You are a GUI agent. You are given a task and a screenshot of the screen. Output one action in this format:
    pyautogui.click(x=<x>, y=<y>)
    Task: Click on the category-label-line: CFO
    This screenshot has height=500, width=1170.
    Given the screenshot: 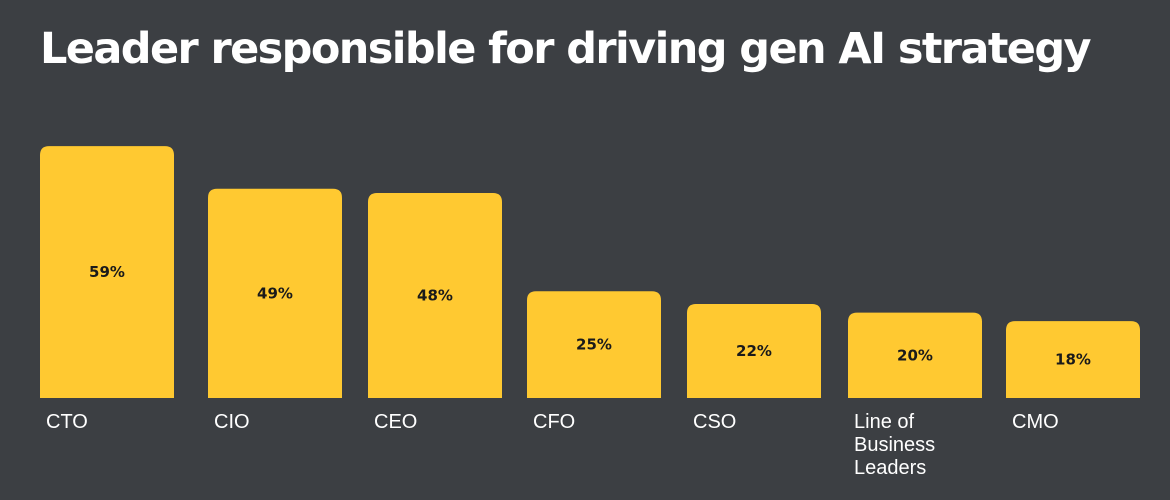 What is the action you would take?
    pyautogui.click(x=554, y=422)
    